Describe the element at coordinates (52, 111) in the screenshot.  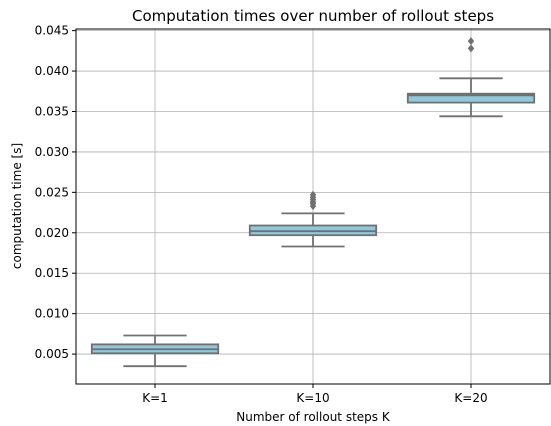
I see `y-tick-label: 0.035` at that location.